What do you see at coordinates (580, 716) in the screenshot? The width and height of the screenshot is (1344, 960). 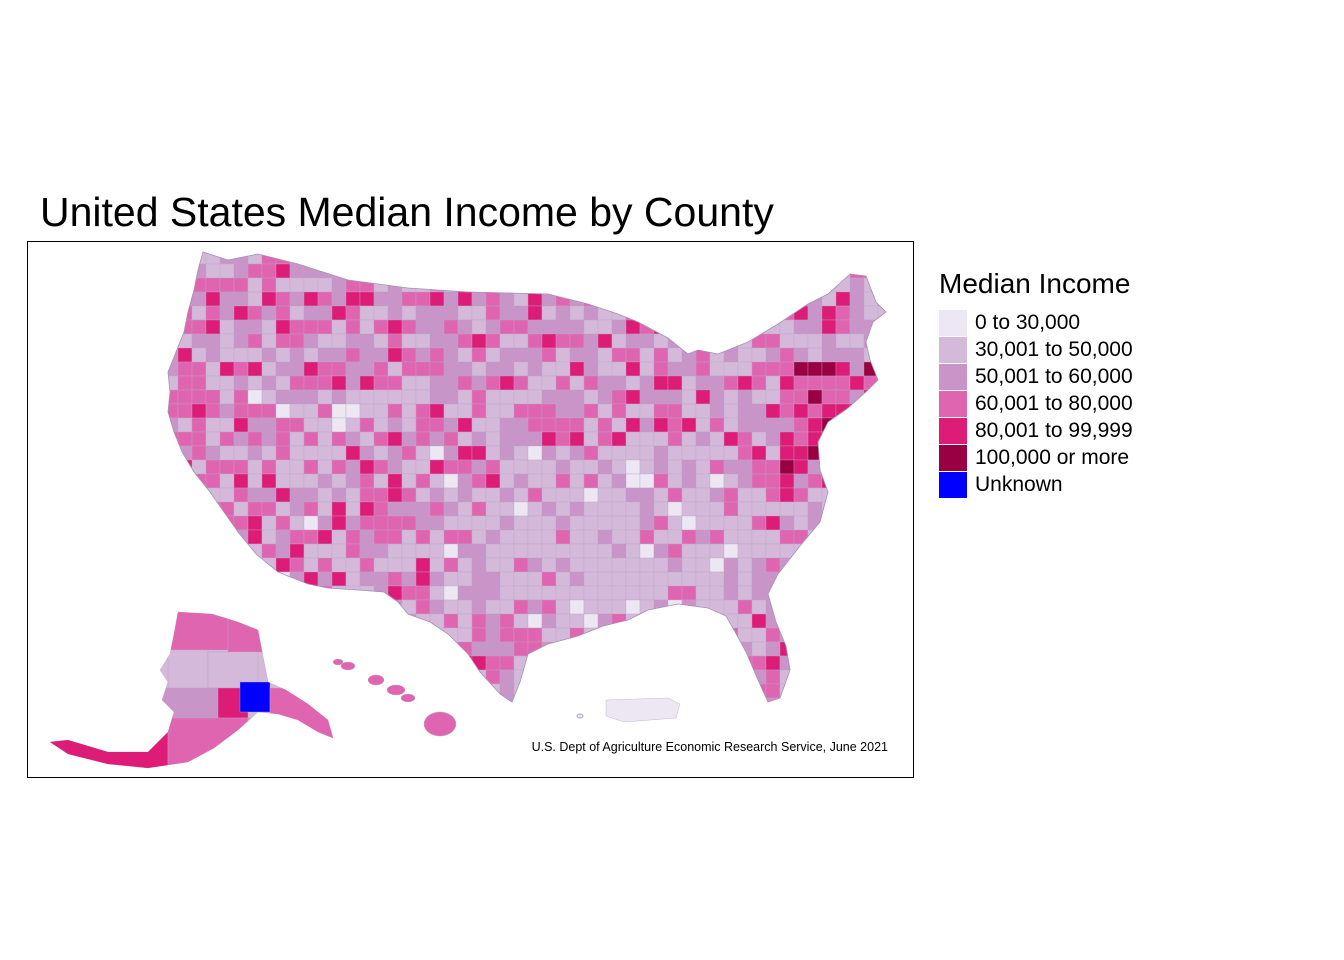 I see `puerto-rico-islet` at bounding box center [580, 716].